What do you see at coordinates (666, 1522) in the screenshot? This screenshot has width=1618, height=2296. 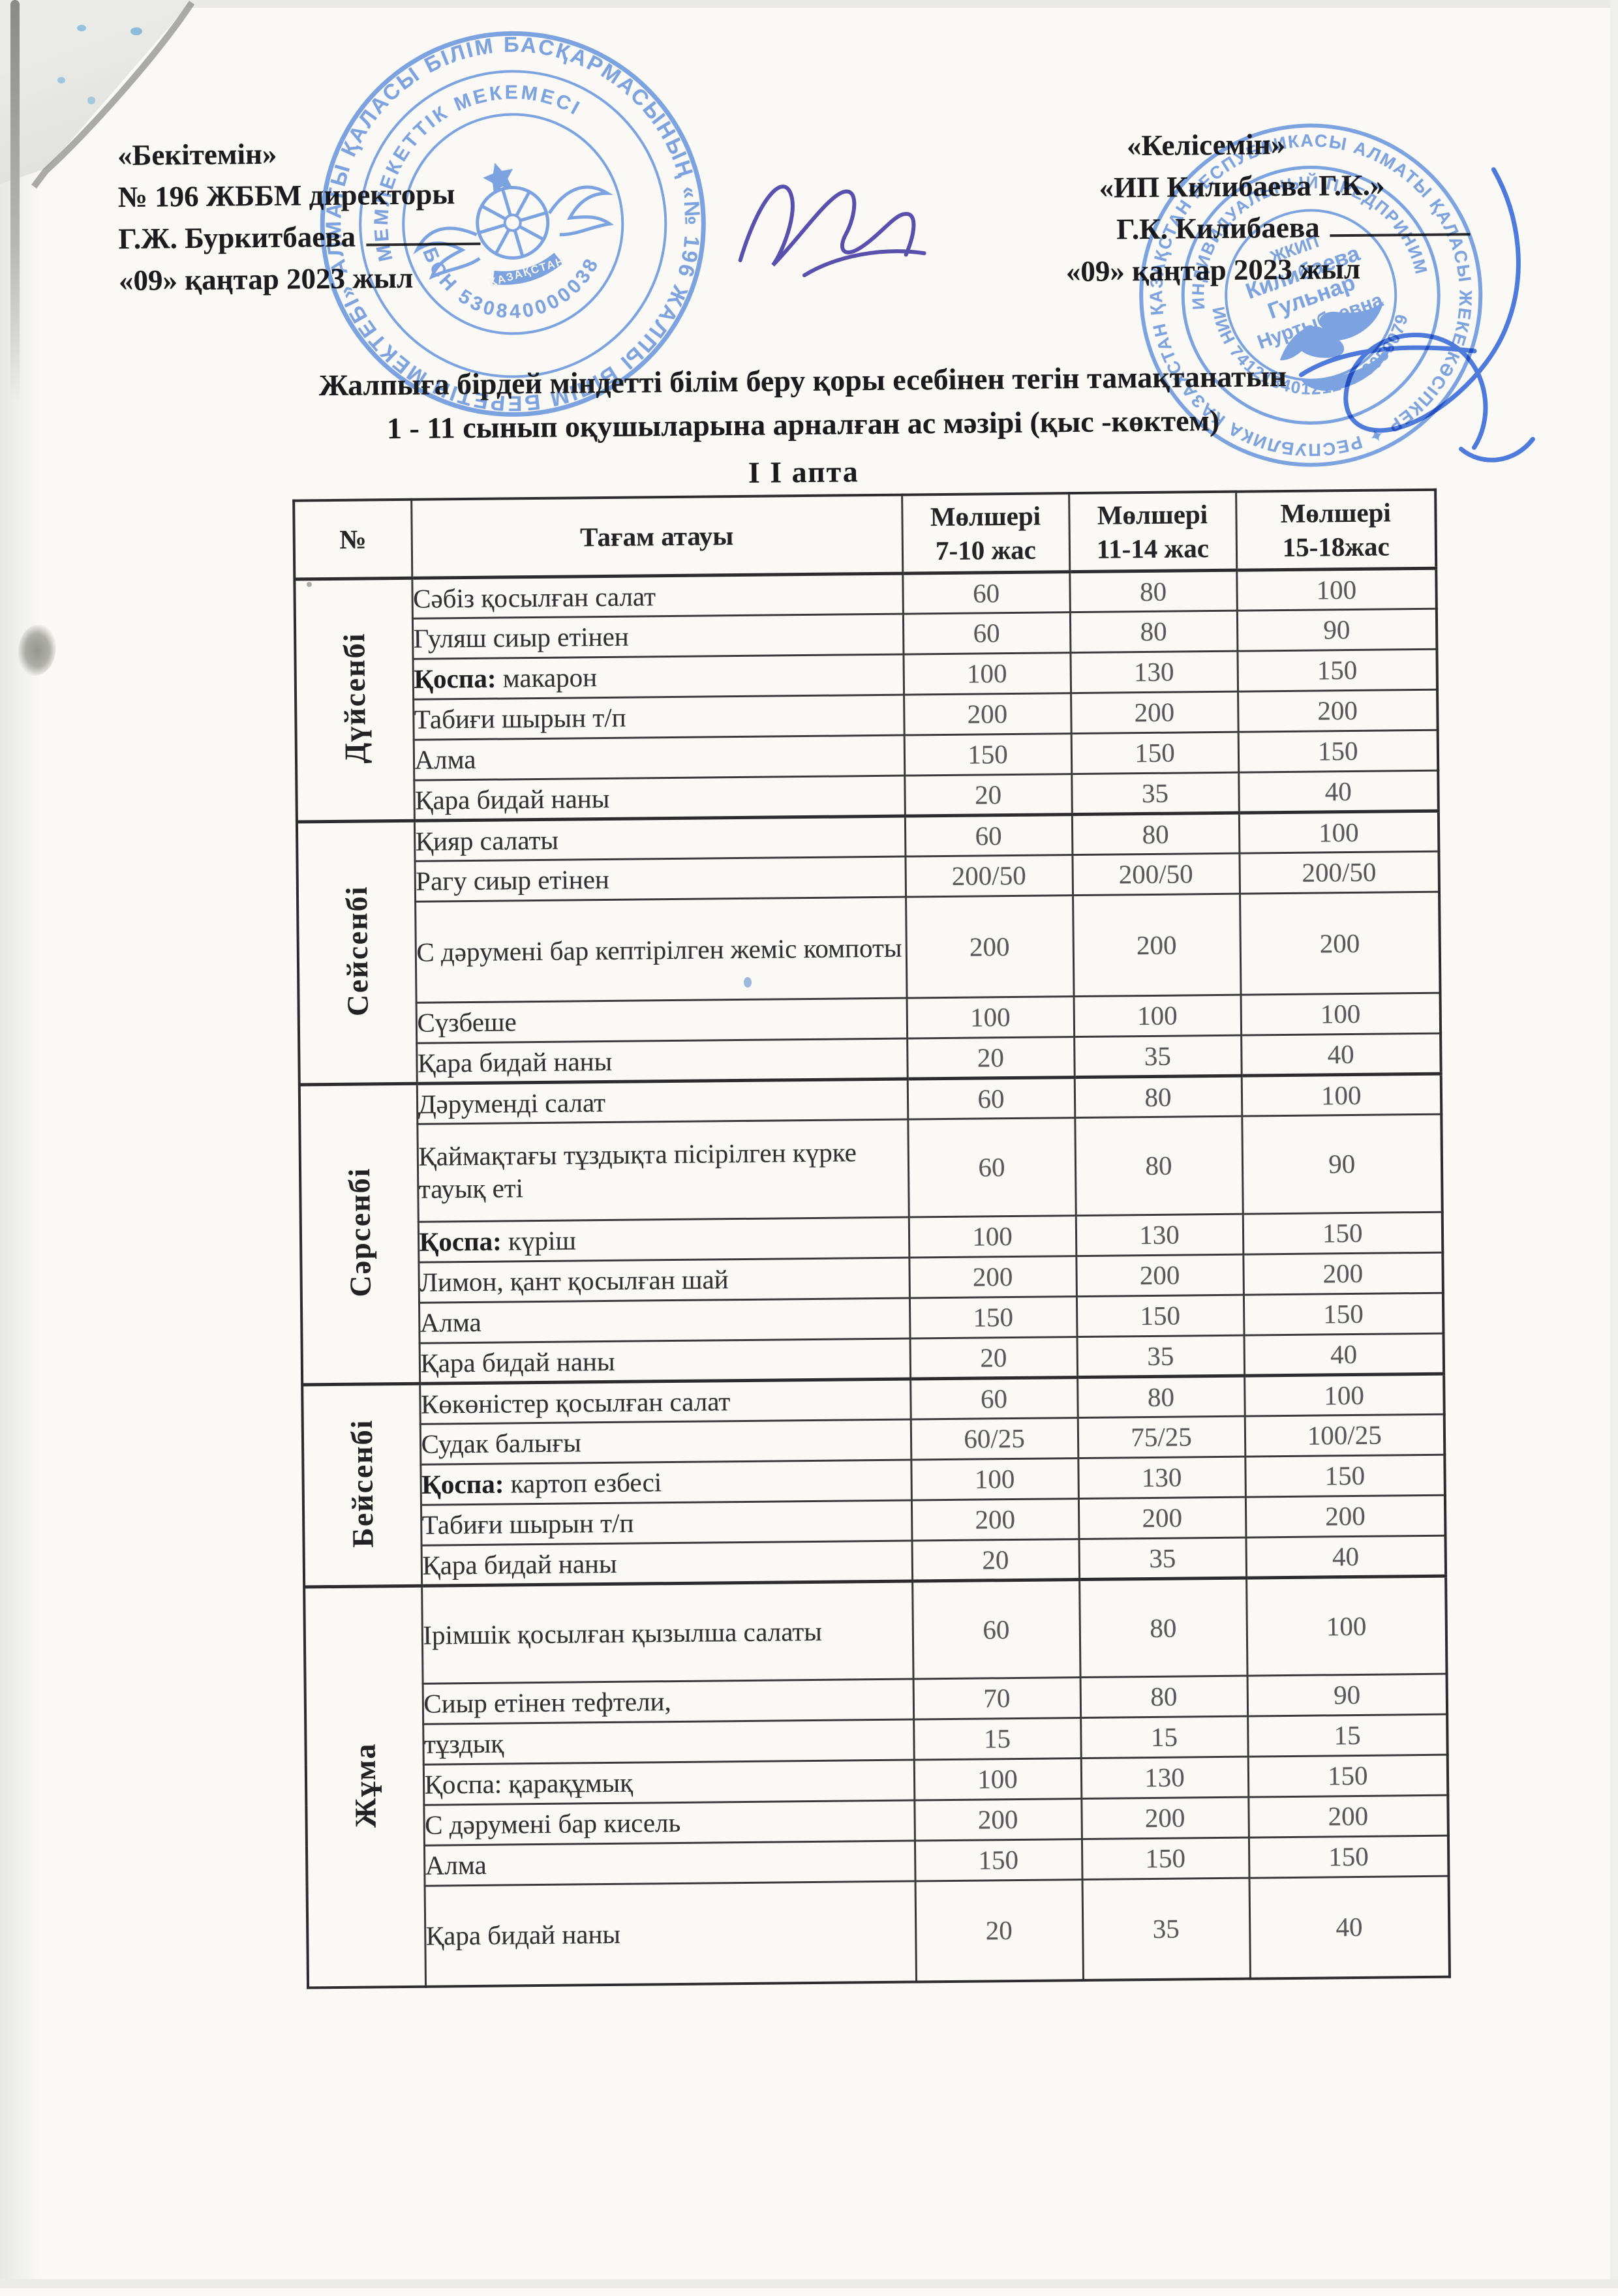 I see `dish-cell: Табиғи шырын т/п` at bounding box center [666, 1522].